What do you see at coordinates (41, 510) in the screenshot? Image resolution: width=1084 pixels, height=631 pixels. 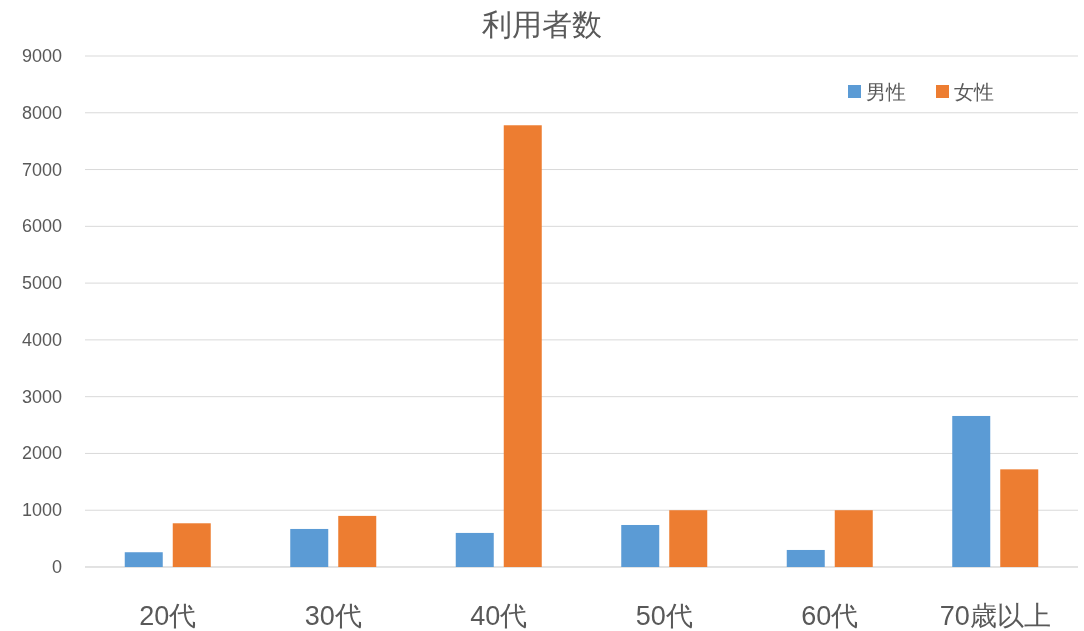 I see `y-tick-label: 1000` at bounding box center [41, 510].